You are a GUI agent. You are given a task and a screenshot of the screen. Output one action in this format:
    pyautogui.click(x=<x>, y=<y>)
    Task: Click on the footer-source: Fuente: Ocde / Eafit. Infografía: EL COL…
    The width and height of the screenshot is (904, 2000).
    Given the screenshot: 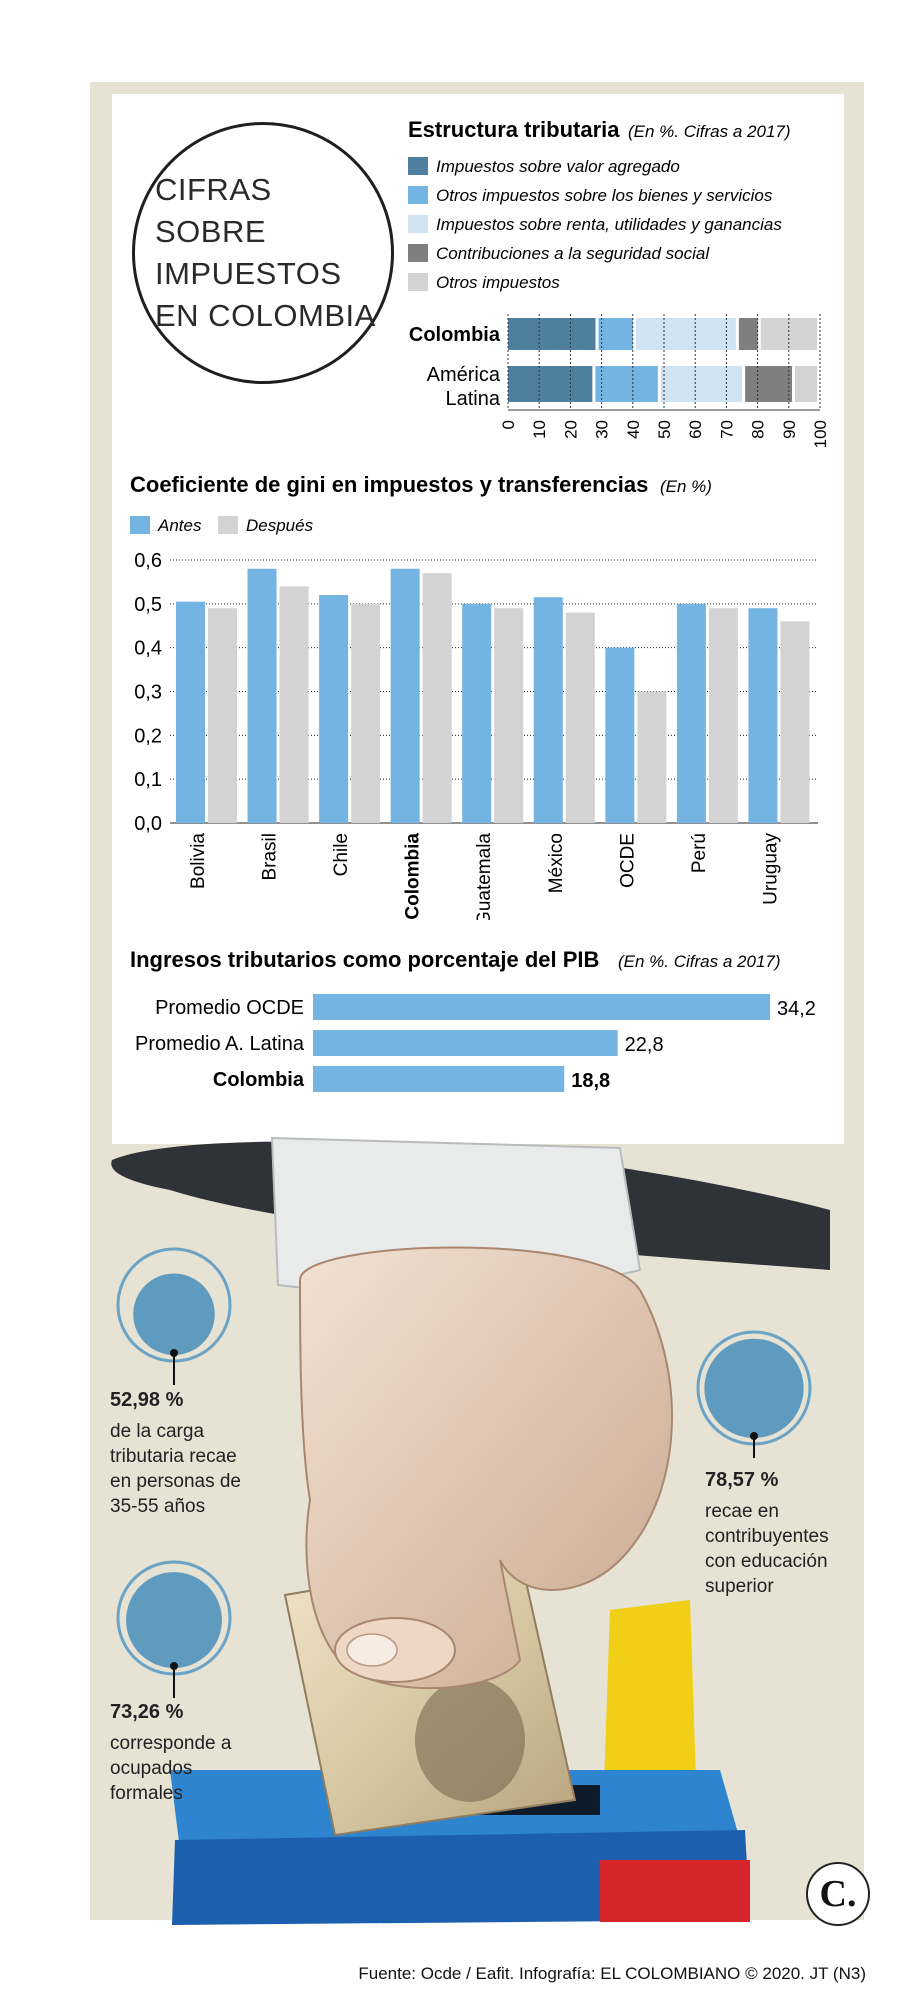 What is the action you would take?
    pyautogui.click(x=612, y=1973)
    